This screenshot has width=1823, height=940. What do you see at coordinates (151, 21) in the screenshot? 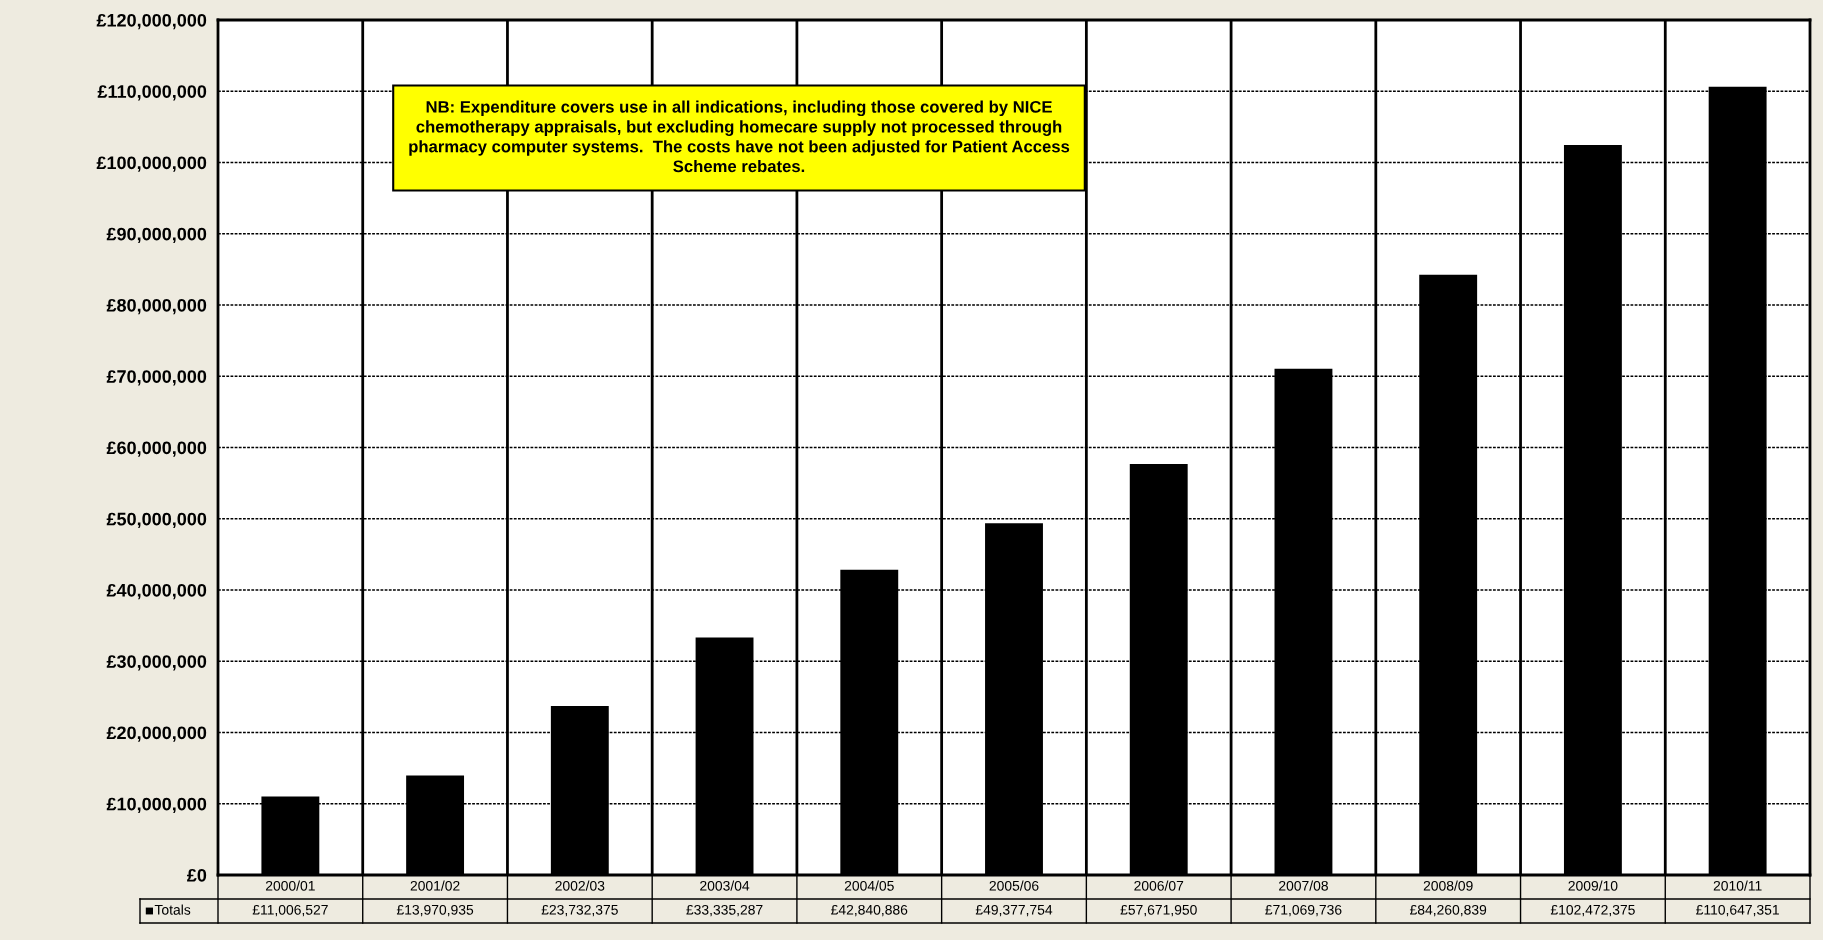
I see `y-tick-label: £120,000,000` at bounding box center [151, 21].